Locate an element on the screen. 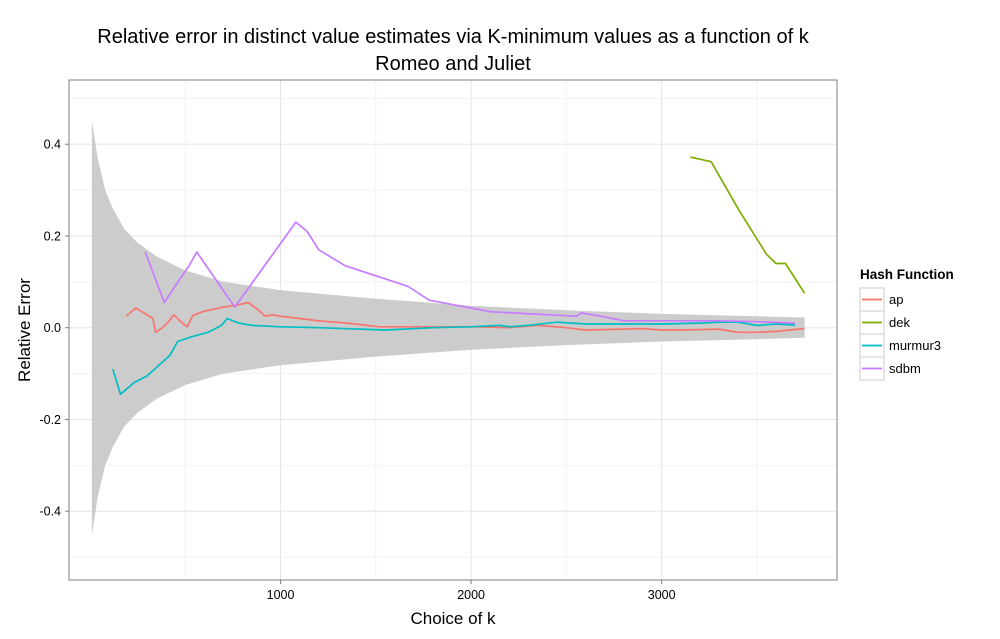  legend: Hash Function ap dek murmur3 sdbm is located at coordinates (906, 324).